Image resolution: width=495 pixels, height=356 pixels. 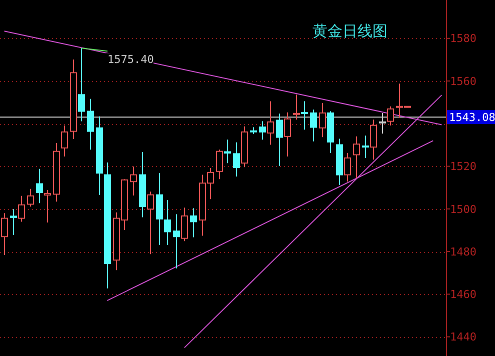 What do you see at coordinates (463, 251) in the screenshot?
I see `y-tick-label: 1480` at bounding box center [463, 251].